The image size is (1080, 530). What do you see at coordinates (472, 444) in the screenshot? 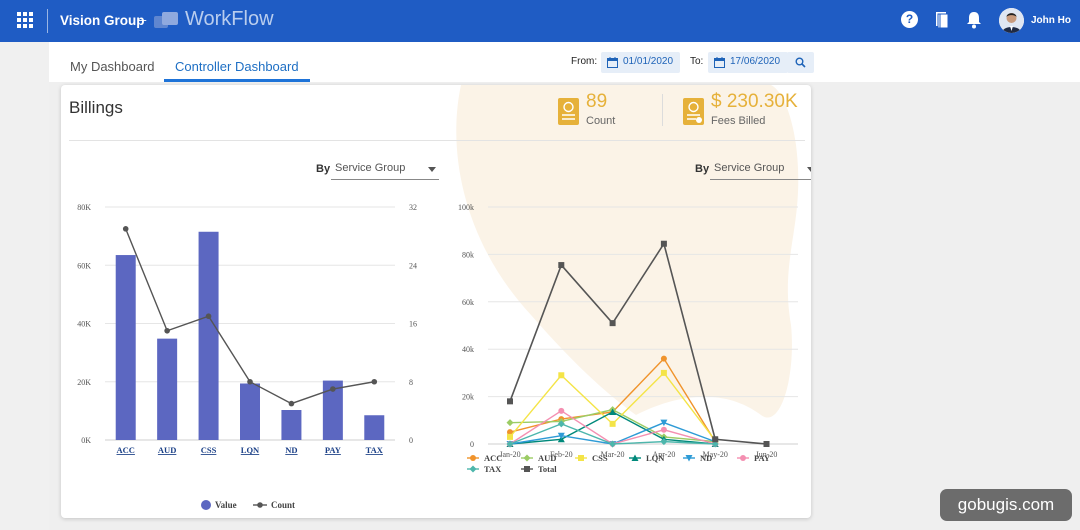
I see `y-tick-label: 0` at bounding box center [472, 444].